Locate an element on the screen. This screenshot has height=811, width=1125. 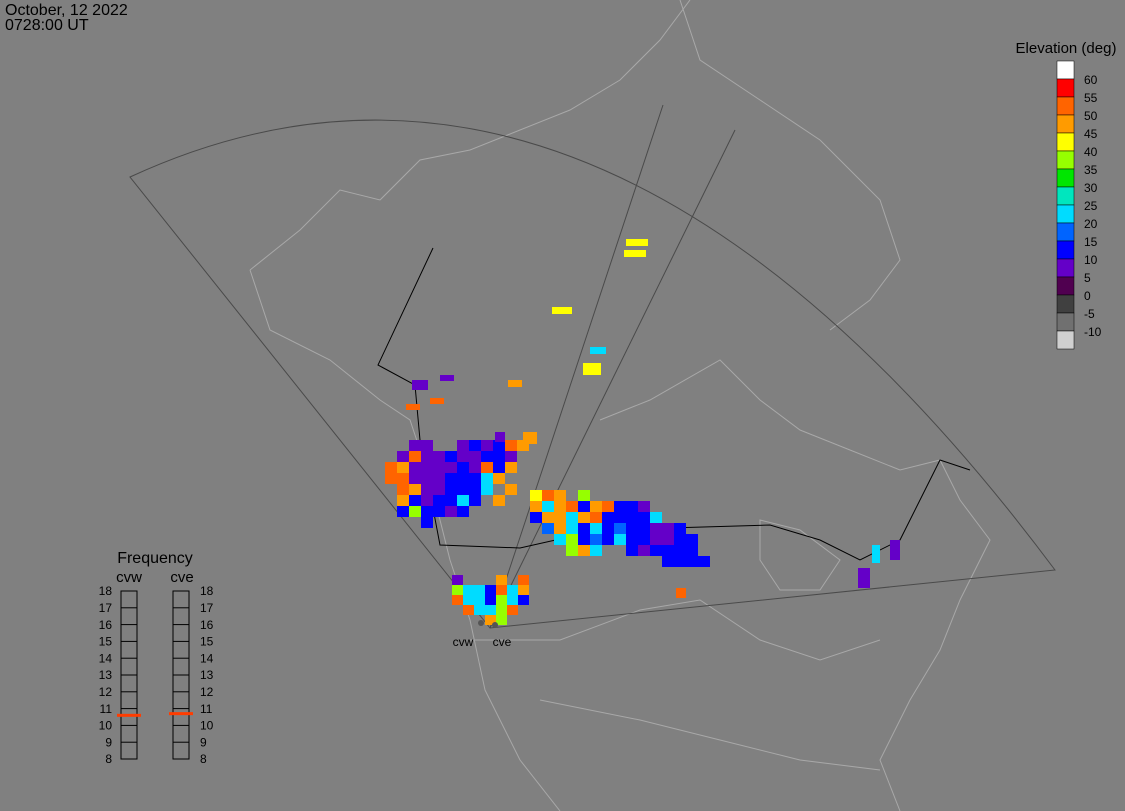
frequency-tick-label: 11 is located at coordinates (206, 709).